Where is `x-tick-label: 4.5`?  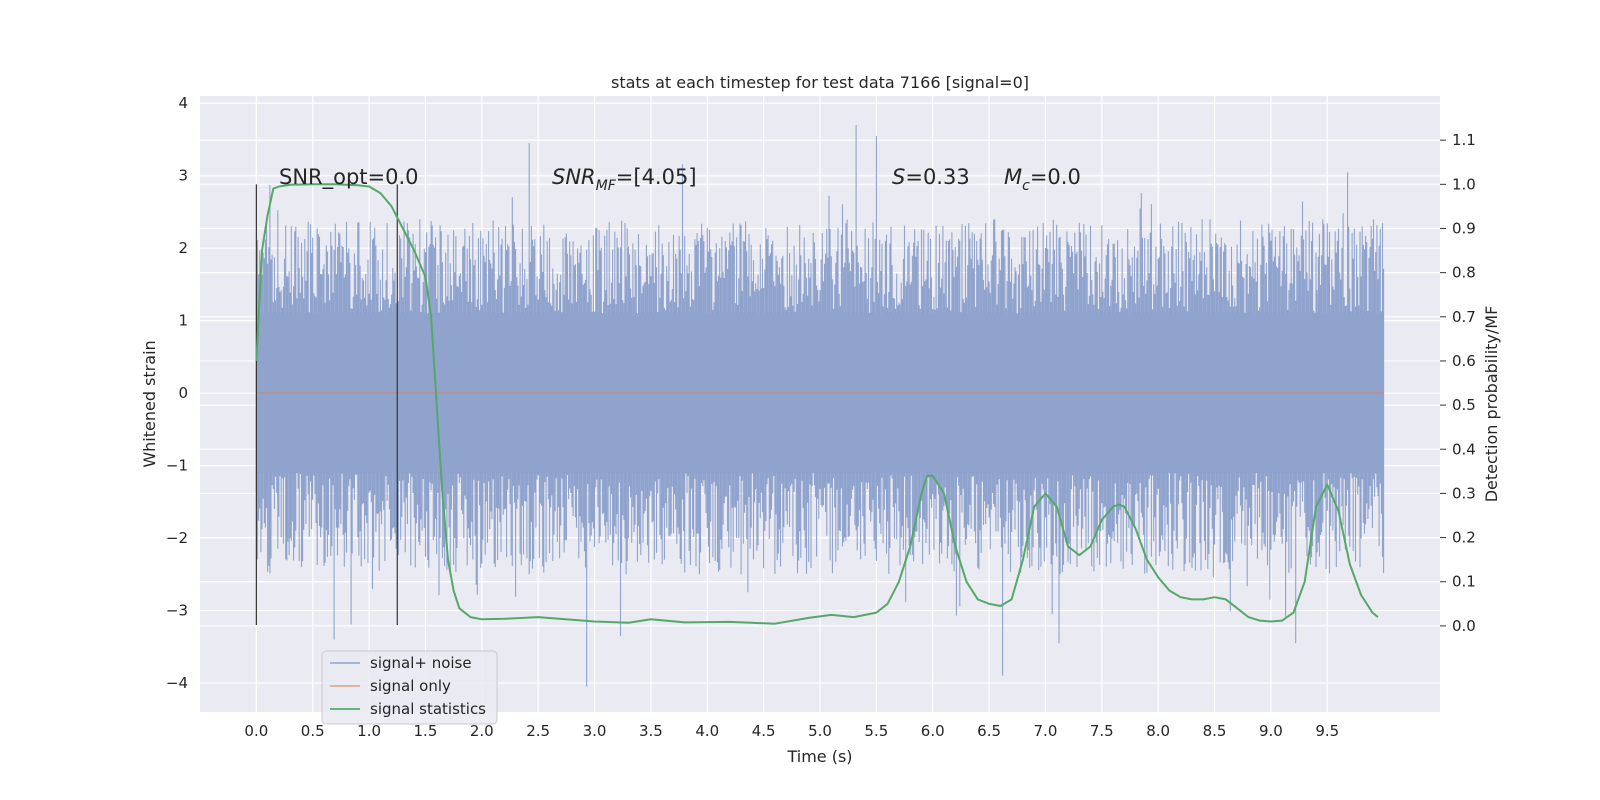 x-tick-label: 4.5 is located at coordinates (764, 731).